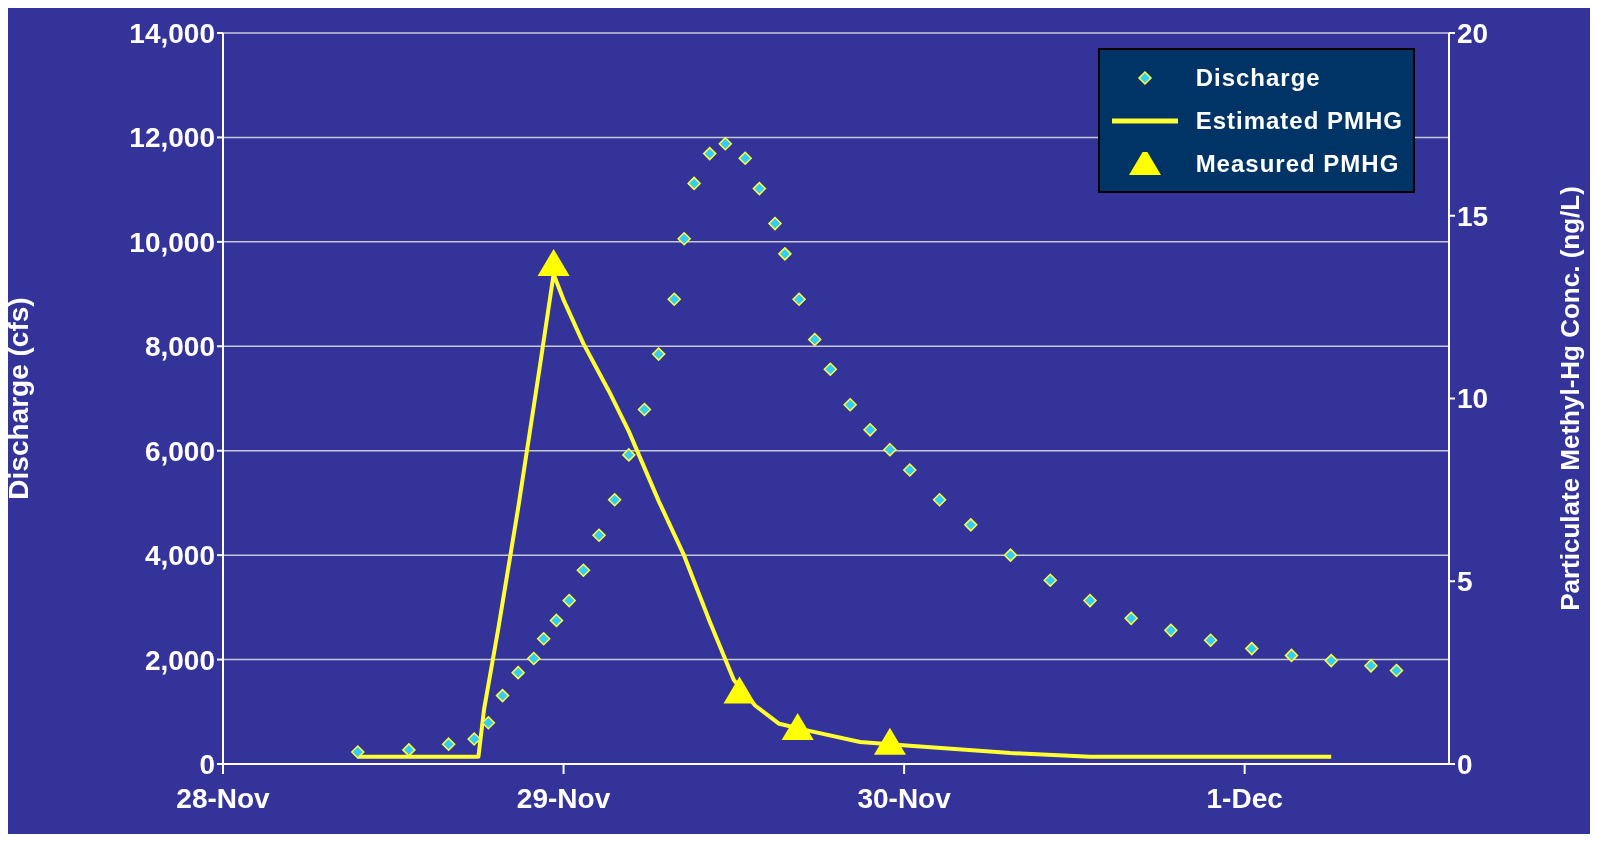 The image size is (1598, 842). I want to click on y-tick-label: 6,000, so click(179, 451).